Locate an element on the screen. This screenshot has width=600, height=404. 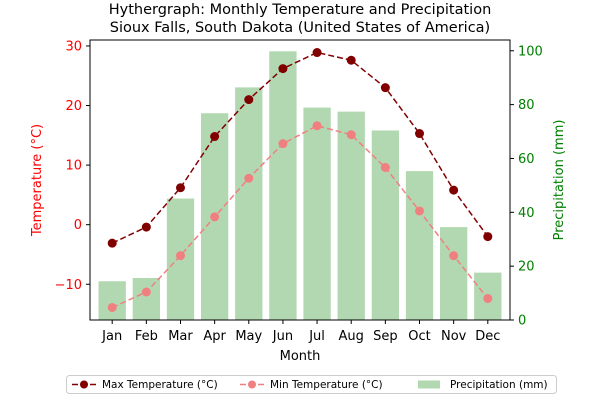
right-tick-label: 40 is located at coordinates (526, 213).